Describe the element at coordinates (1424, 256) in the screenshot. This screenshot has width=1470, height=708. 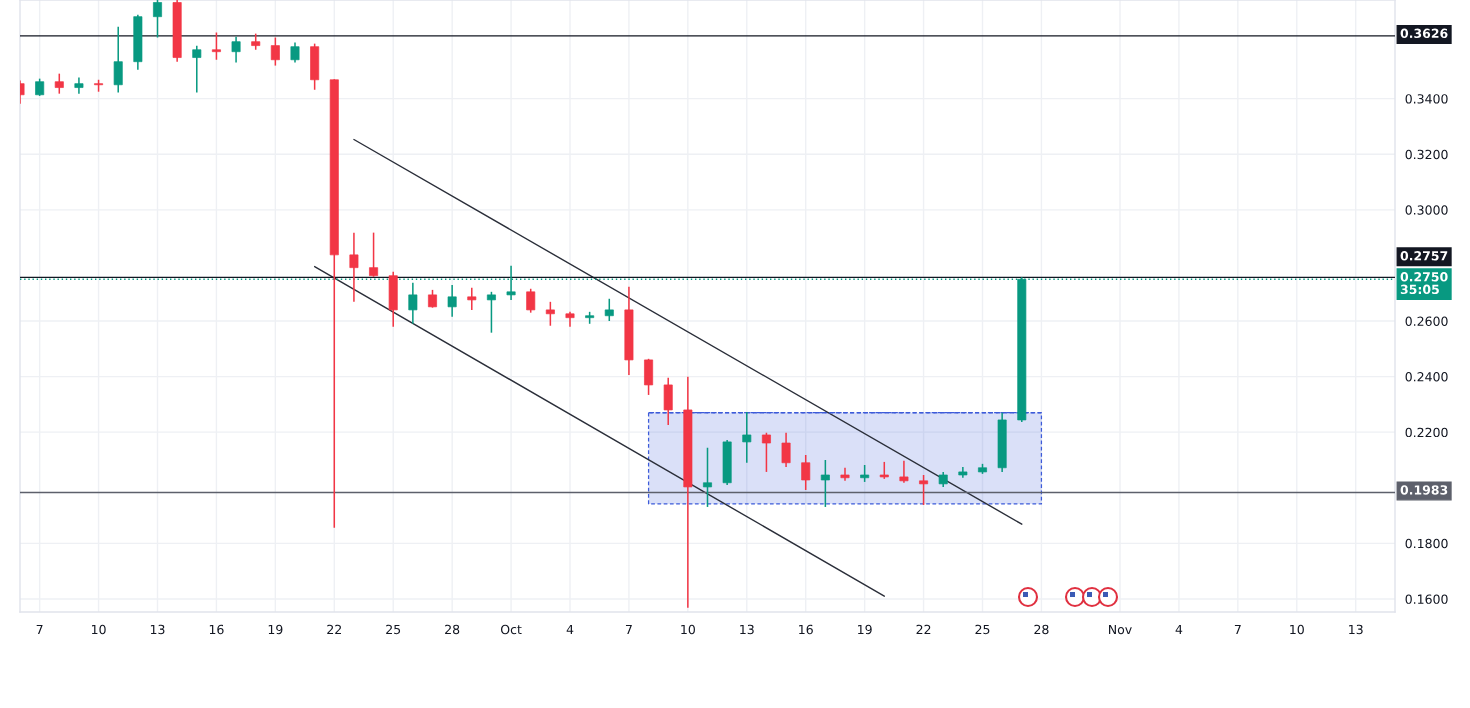
I see `ref-line-label: 0.2757` at that location.